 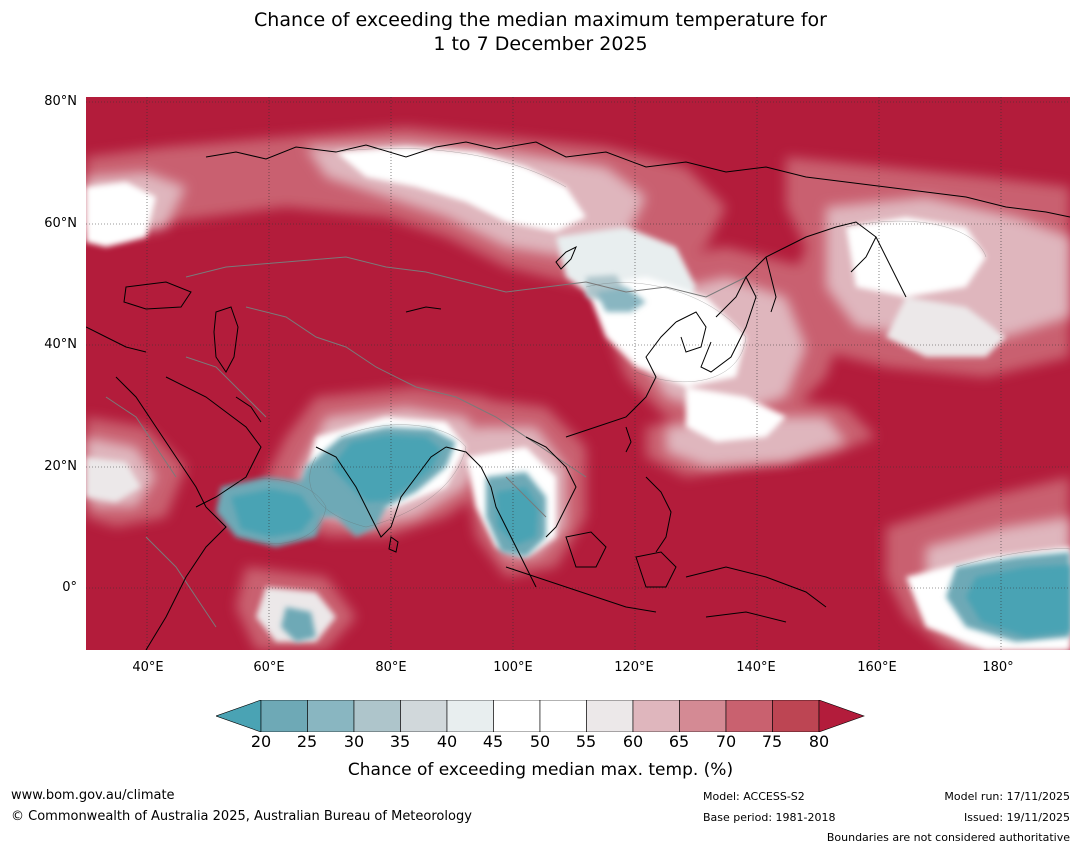 What do you see at coordinates (400, 741) in the screenshot?
I see `colorbar-tick: 35` at bounding box center [400, 741].